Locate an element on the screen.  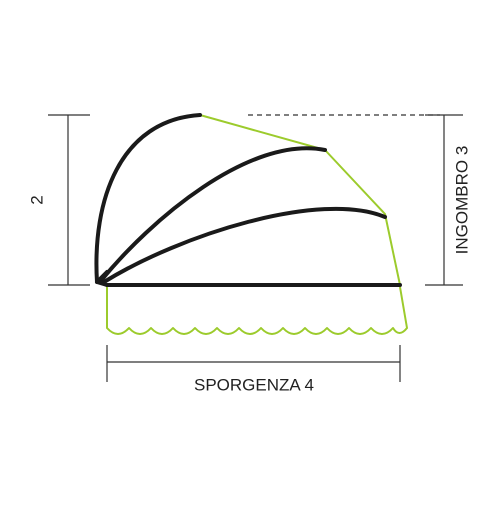
height-dimension is located at coordinates (69, 200).